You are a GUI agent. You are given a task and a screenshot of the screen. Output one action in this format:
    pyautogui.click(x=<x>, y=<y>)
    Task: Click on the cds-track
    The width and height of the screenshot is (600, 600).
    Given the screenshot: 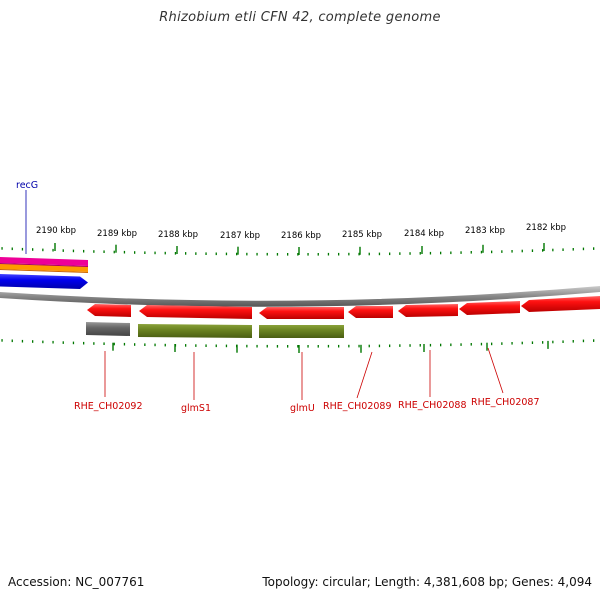 What is the action you would take?
    pyautogui.click(x=343, y=307)
    